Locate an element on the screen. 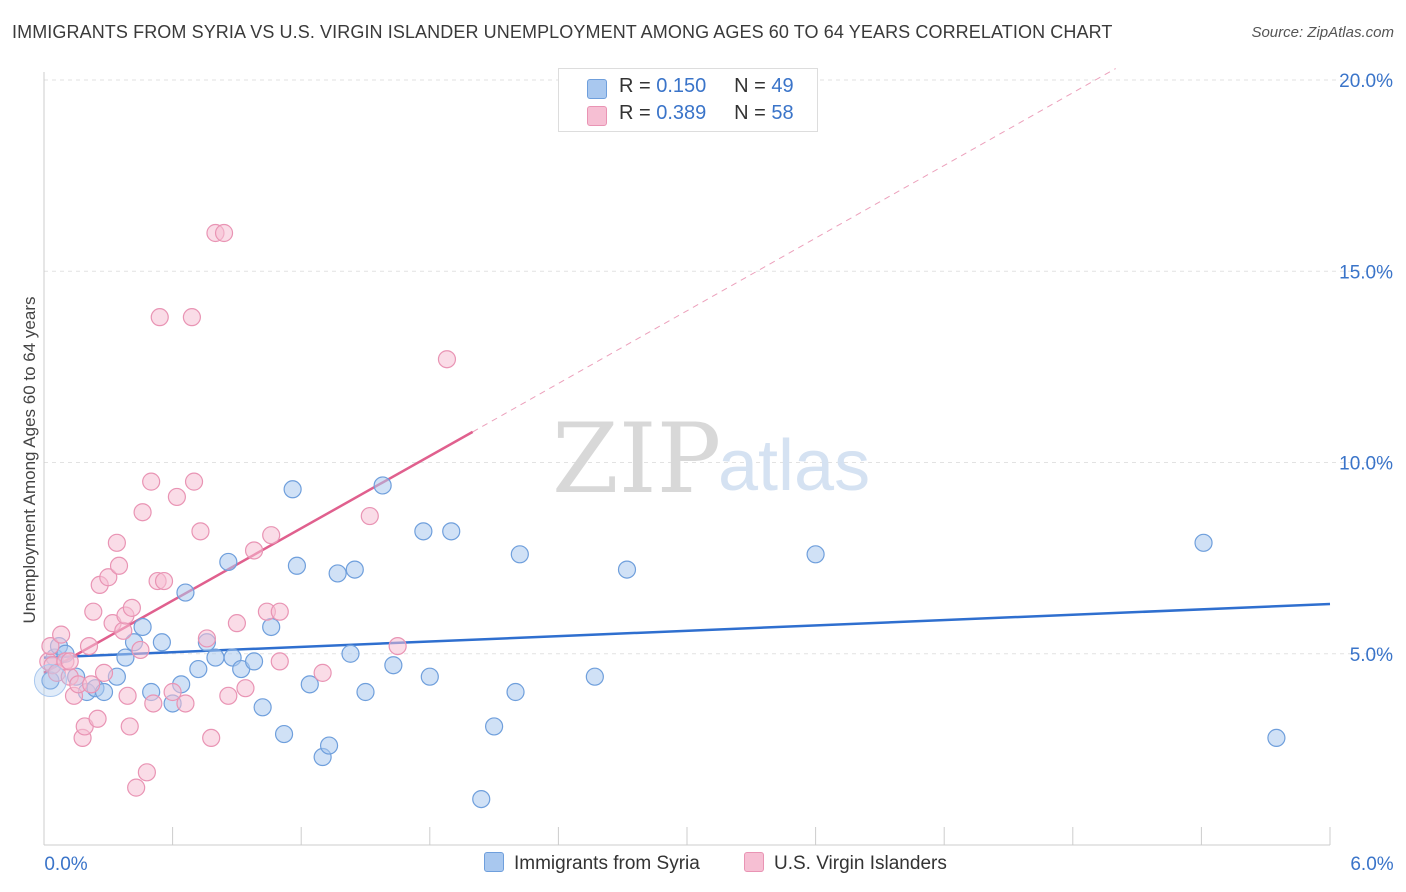 This screenshot has width=1406, height=892. x-tick-label: 0.0% is located at coordinates (65, 864).